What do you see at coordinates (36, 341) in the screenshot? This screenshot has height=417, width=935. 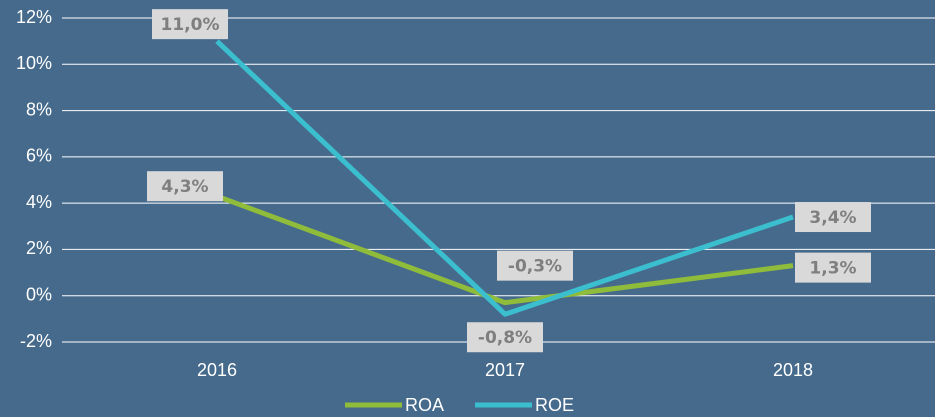 I see `y-tick-label: -2%` at bounding box center [36, 341].